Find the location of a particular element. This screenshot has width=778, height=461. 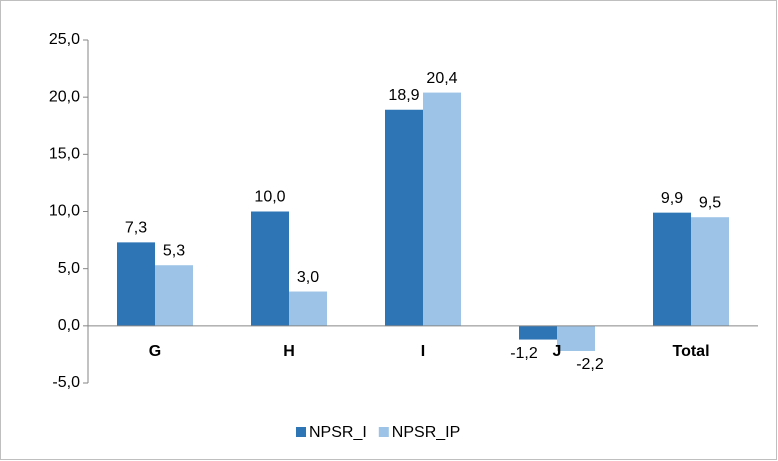

x-tick-label: Total is located at coordinates (690, 351).